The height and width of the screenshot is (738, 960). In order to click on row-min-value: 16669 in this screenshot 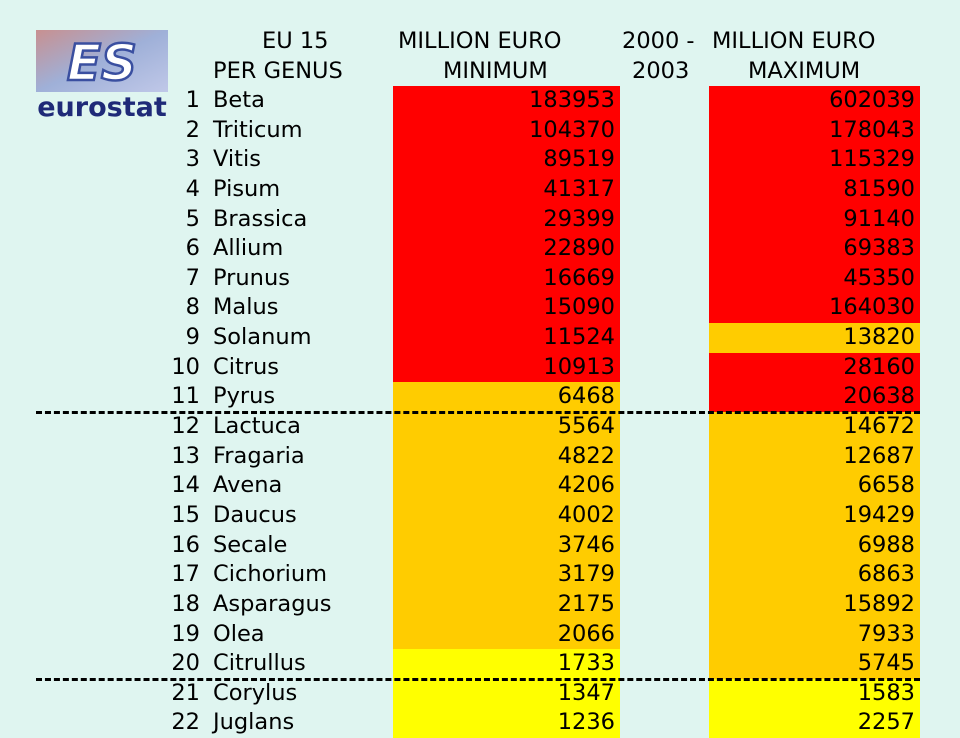, I will do `click(579, 277)`.